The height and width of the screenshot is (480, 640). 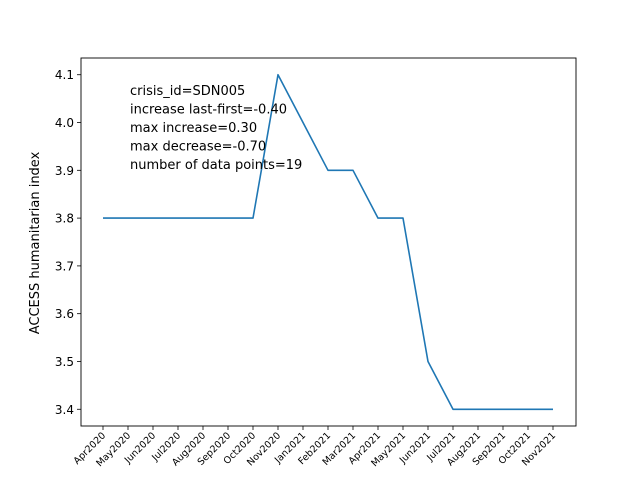 What do you see at coordinates (193, 128) in the screenshot?
I see `annotation-line: max increase=0.30` at bounding box center [193, 128].